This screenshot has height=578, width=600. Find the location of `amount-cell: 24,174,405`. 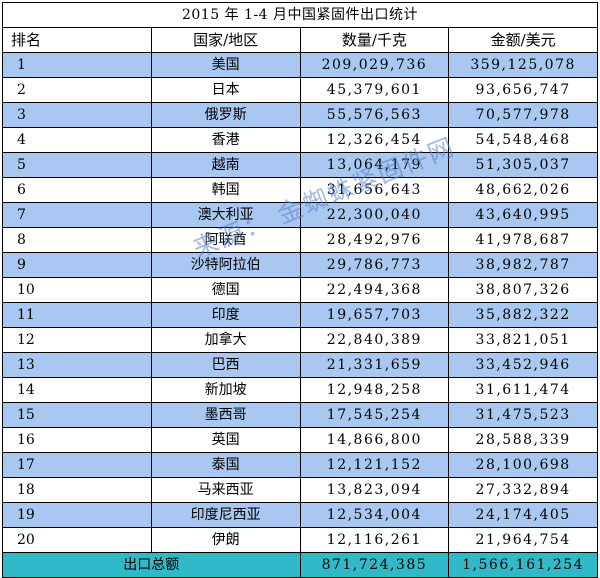

amount-cell: 24,174,405 is located at coordinates (523, 515).